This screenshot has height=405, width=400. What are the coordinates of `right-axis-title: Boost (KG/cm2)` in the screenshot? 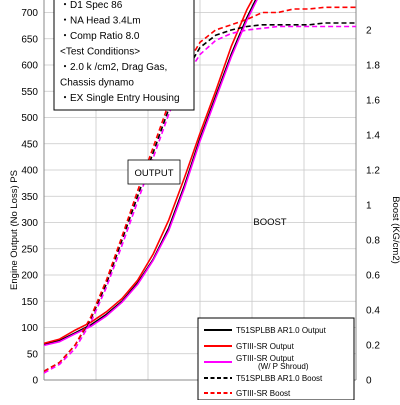 It's located at (395, 230).